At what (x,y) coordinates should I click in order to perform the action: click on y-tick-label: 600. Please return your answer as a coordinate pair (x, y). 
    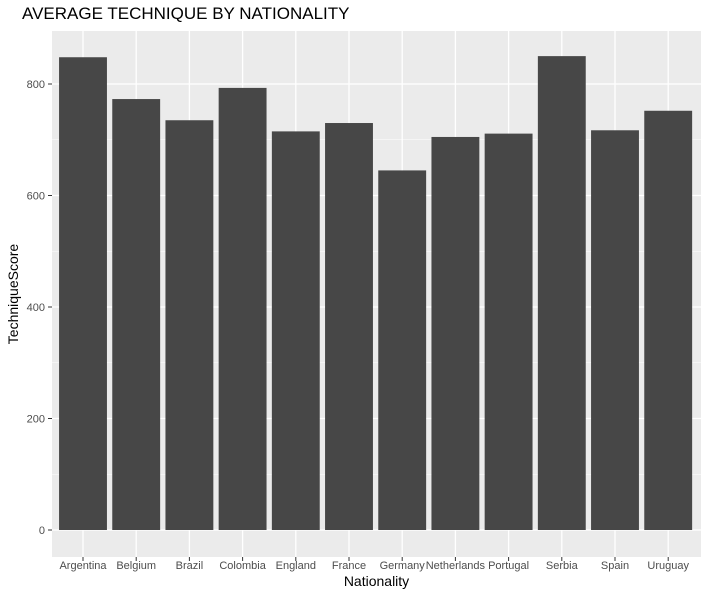
    Looking at the image, I should click on (36, 197).